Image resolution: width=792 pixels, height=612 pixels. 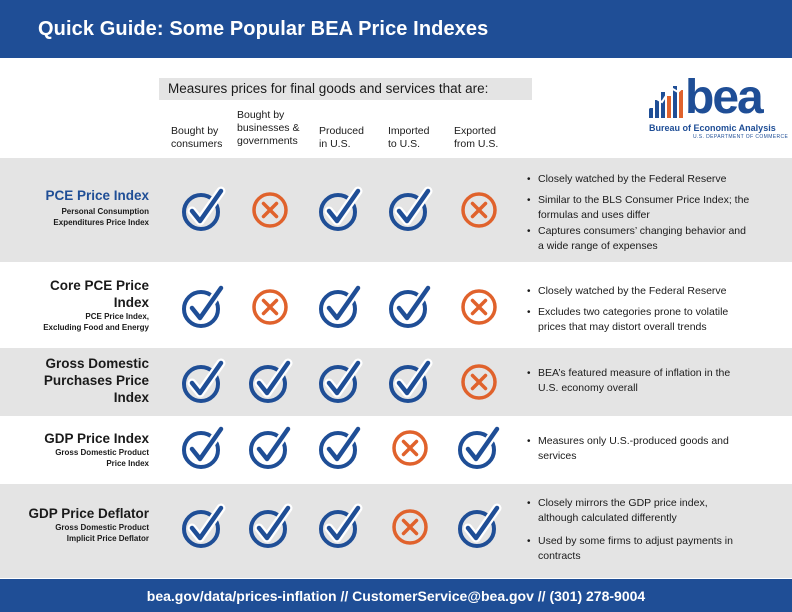 I want to click on logo-department: U.S. DEPARTMENT OF COMMERCE, so click(x=741, y=137).